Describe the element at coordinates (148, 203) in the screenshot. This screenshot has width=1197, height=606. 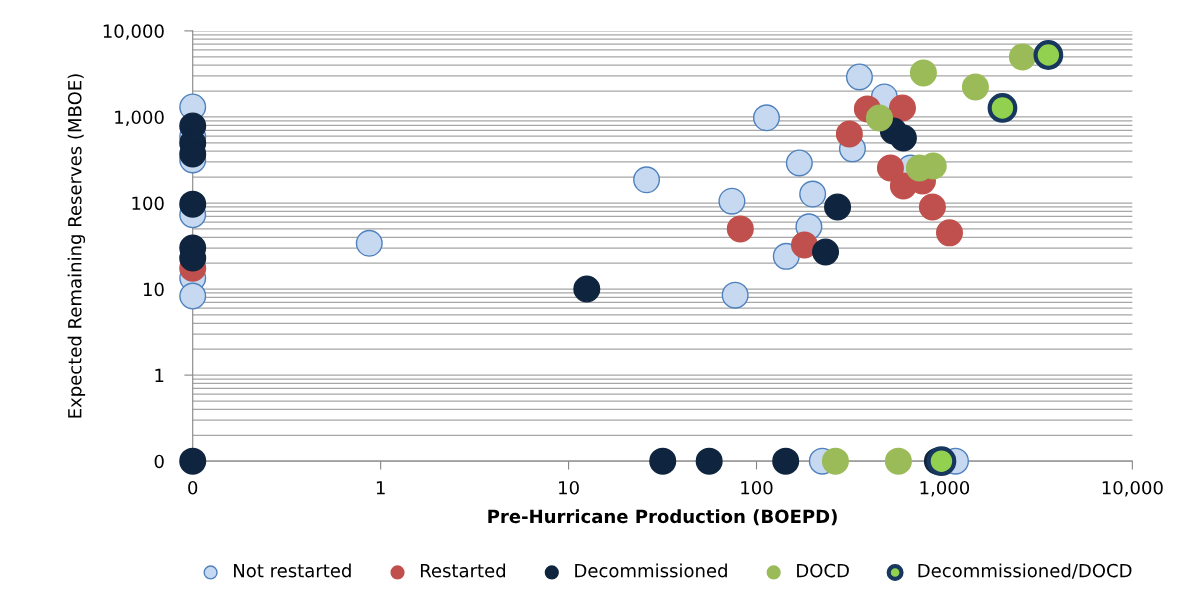
I see `y-tick-label: 100` at that location.